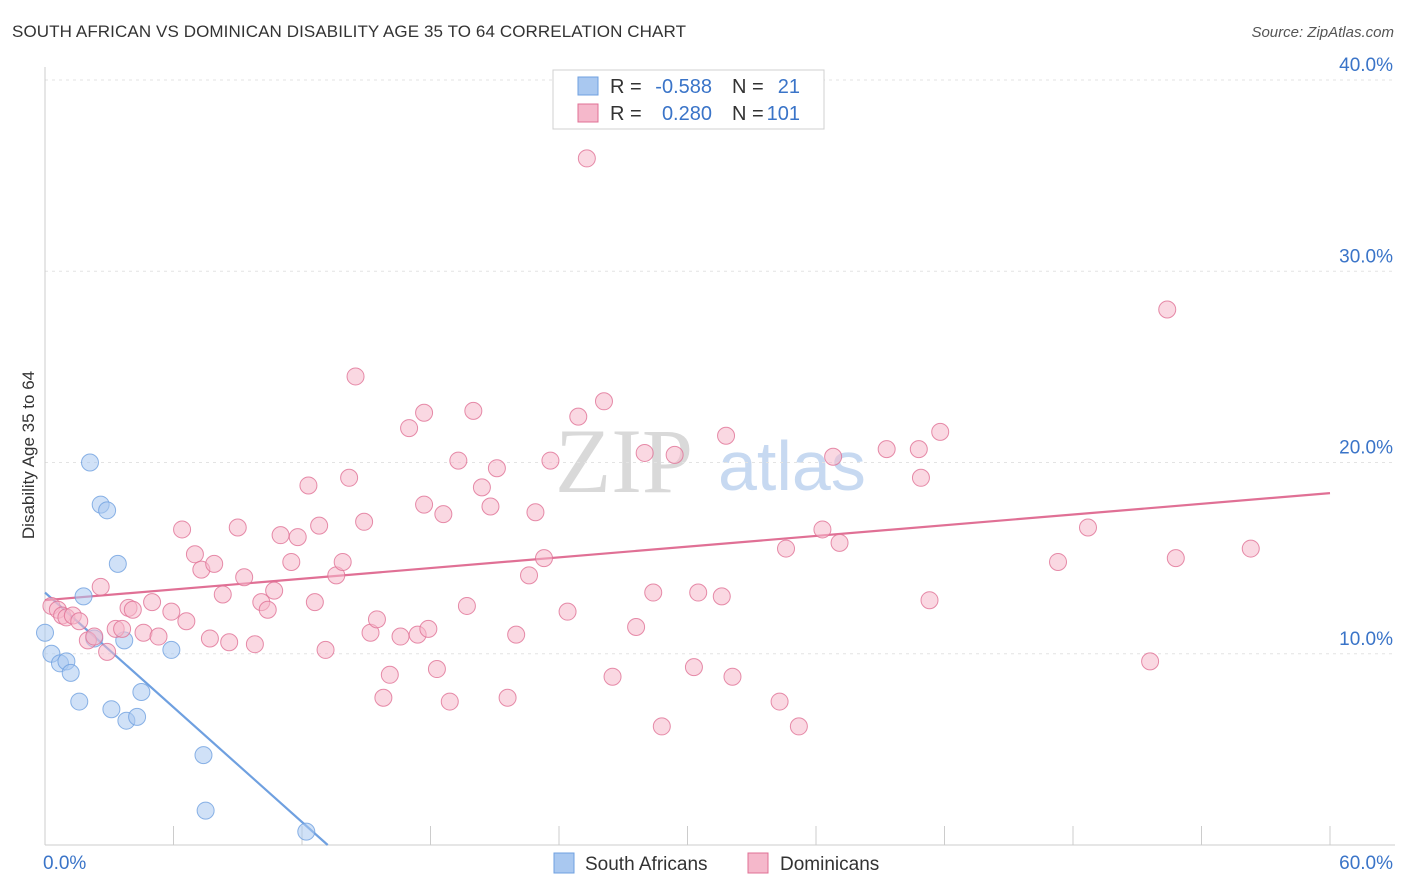 This screenshot has height=892, width=1406. What do you see at coordinates (1366, 65) in the screenshot?
I see `y-tick-label: 40.0%` at bounding box center [1366, 65].